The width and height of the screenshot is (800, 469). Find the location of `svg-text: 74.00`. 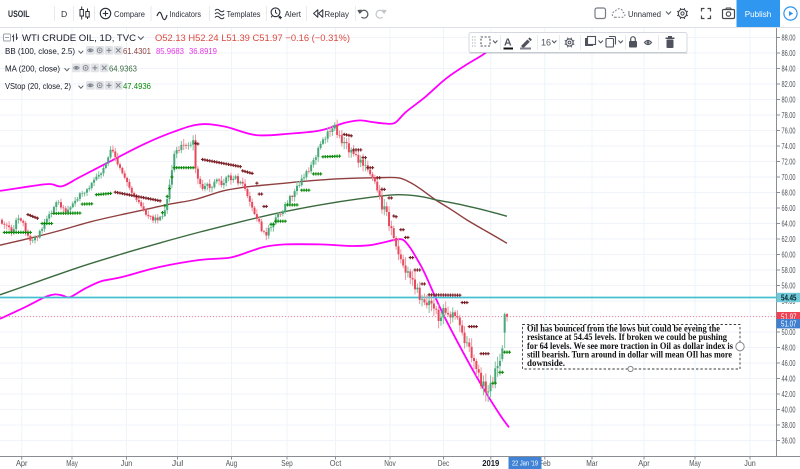

svg-text: 74.00 is located at coordinates (789, 146).